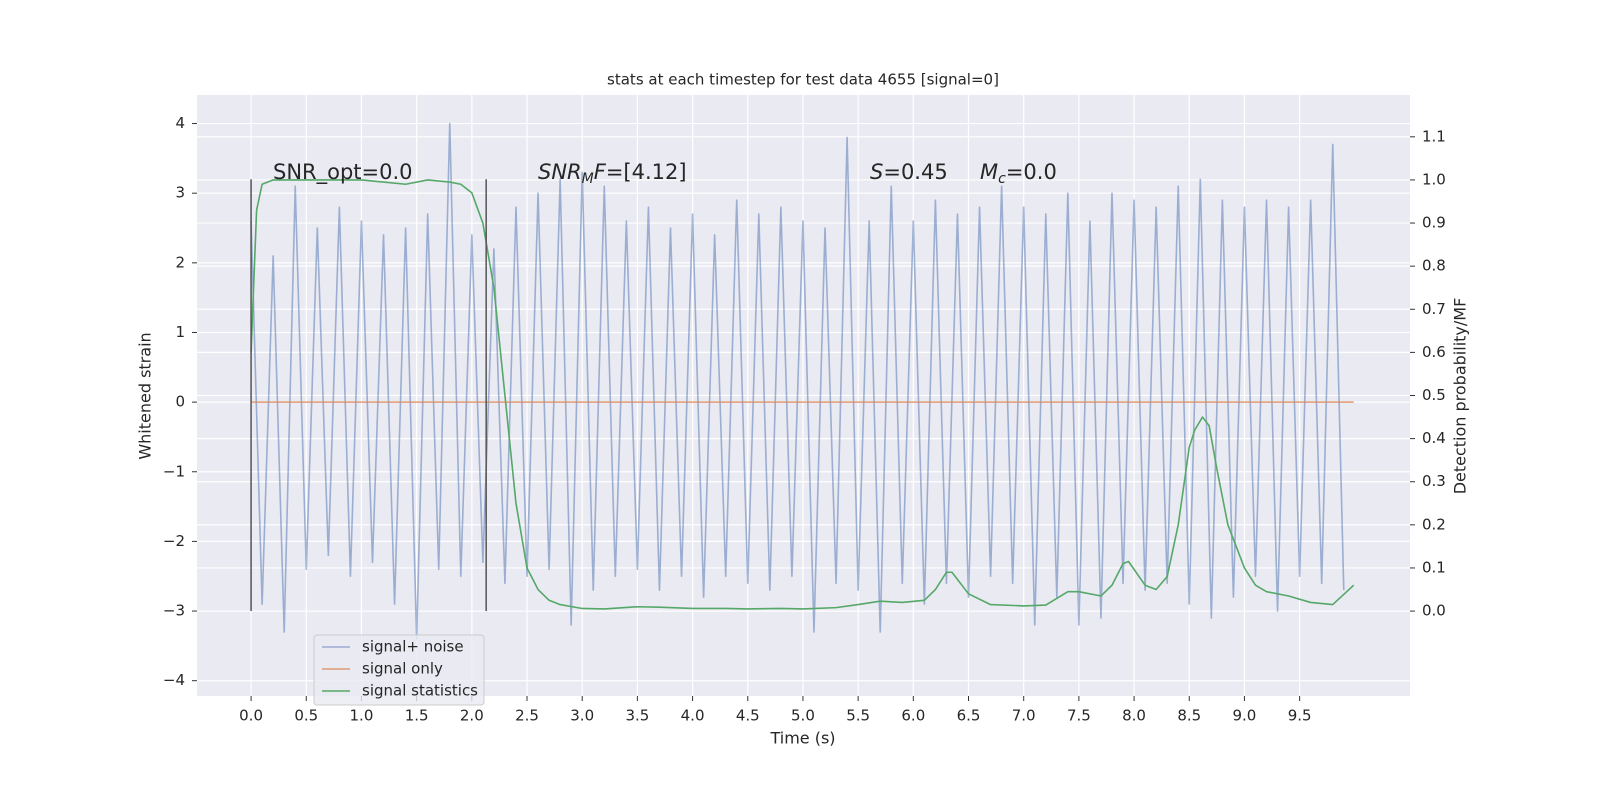 The width and height of the screenshot is (1600, 800). What do you see at coordinates (1434, 223) in the screenshot?
I see `y2-tick-label: 0.9` at bounding box center [1434, 223].